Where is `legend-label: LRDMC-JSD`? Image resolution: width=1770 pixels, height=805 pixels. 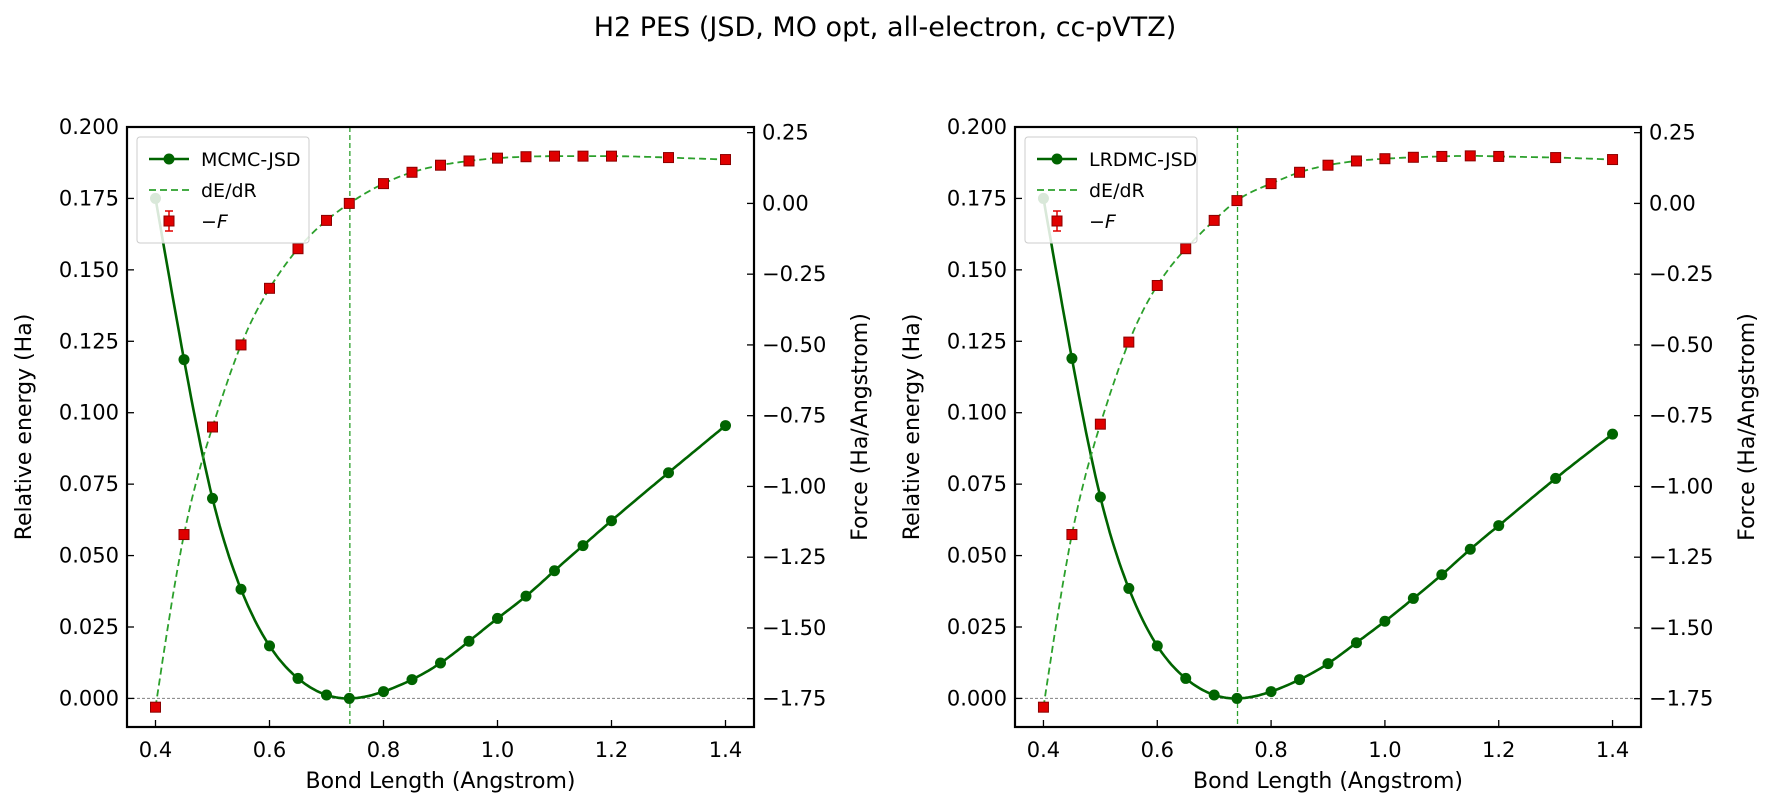
legend-label: LRDMC-JSD is located at coordinates (1143, 160).